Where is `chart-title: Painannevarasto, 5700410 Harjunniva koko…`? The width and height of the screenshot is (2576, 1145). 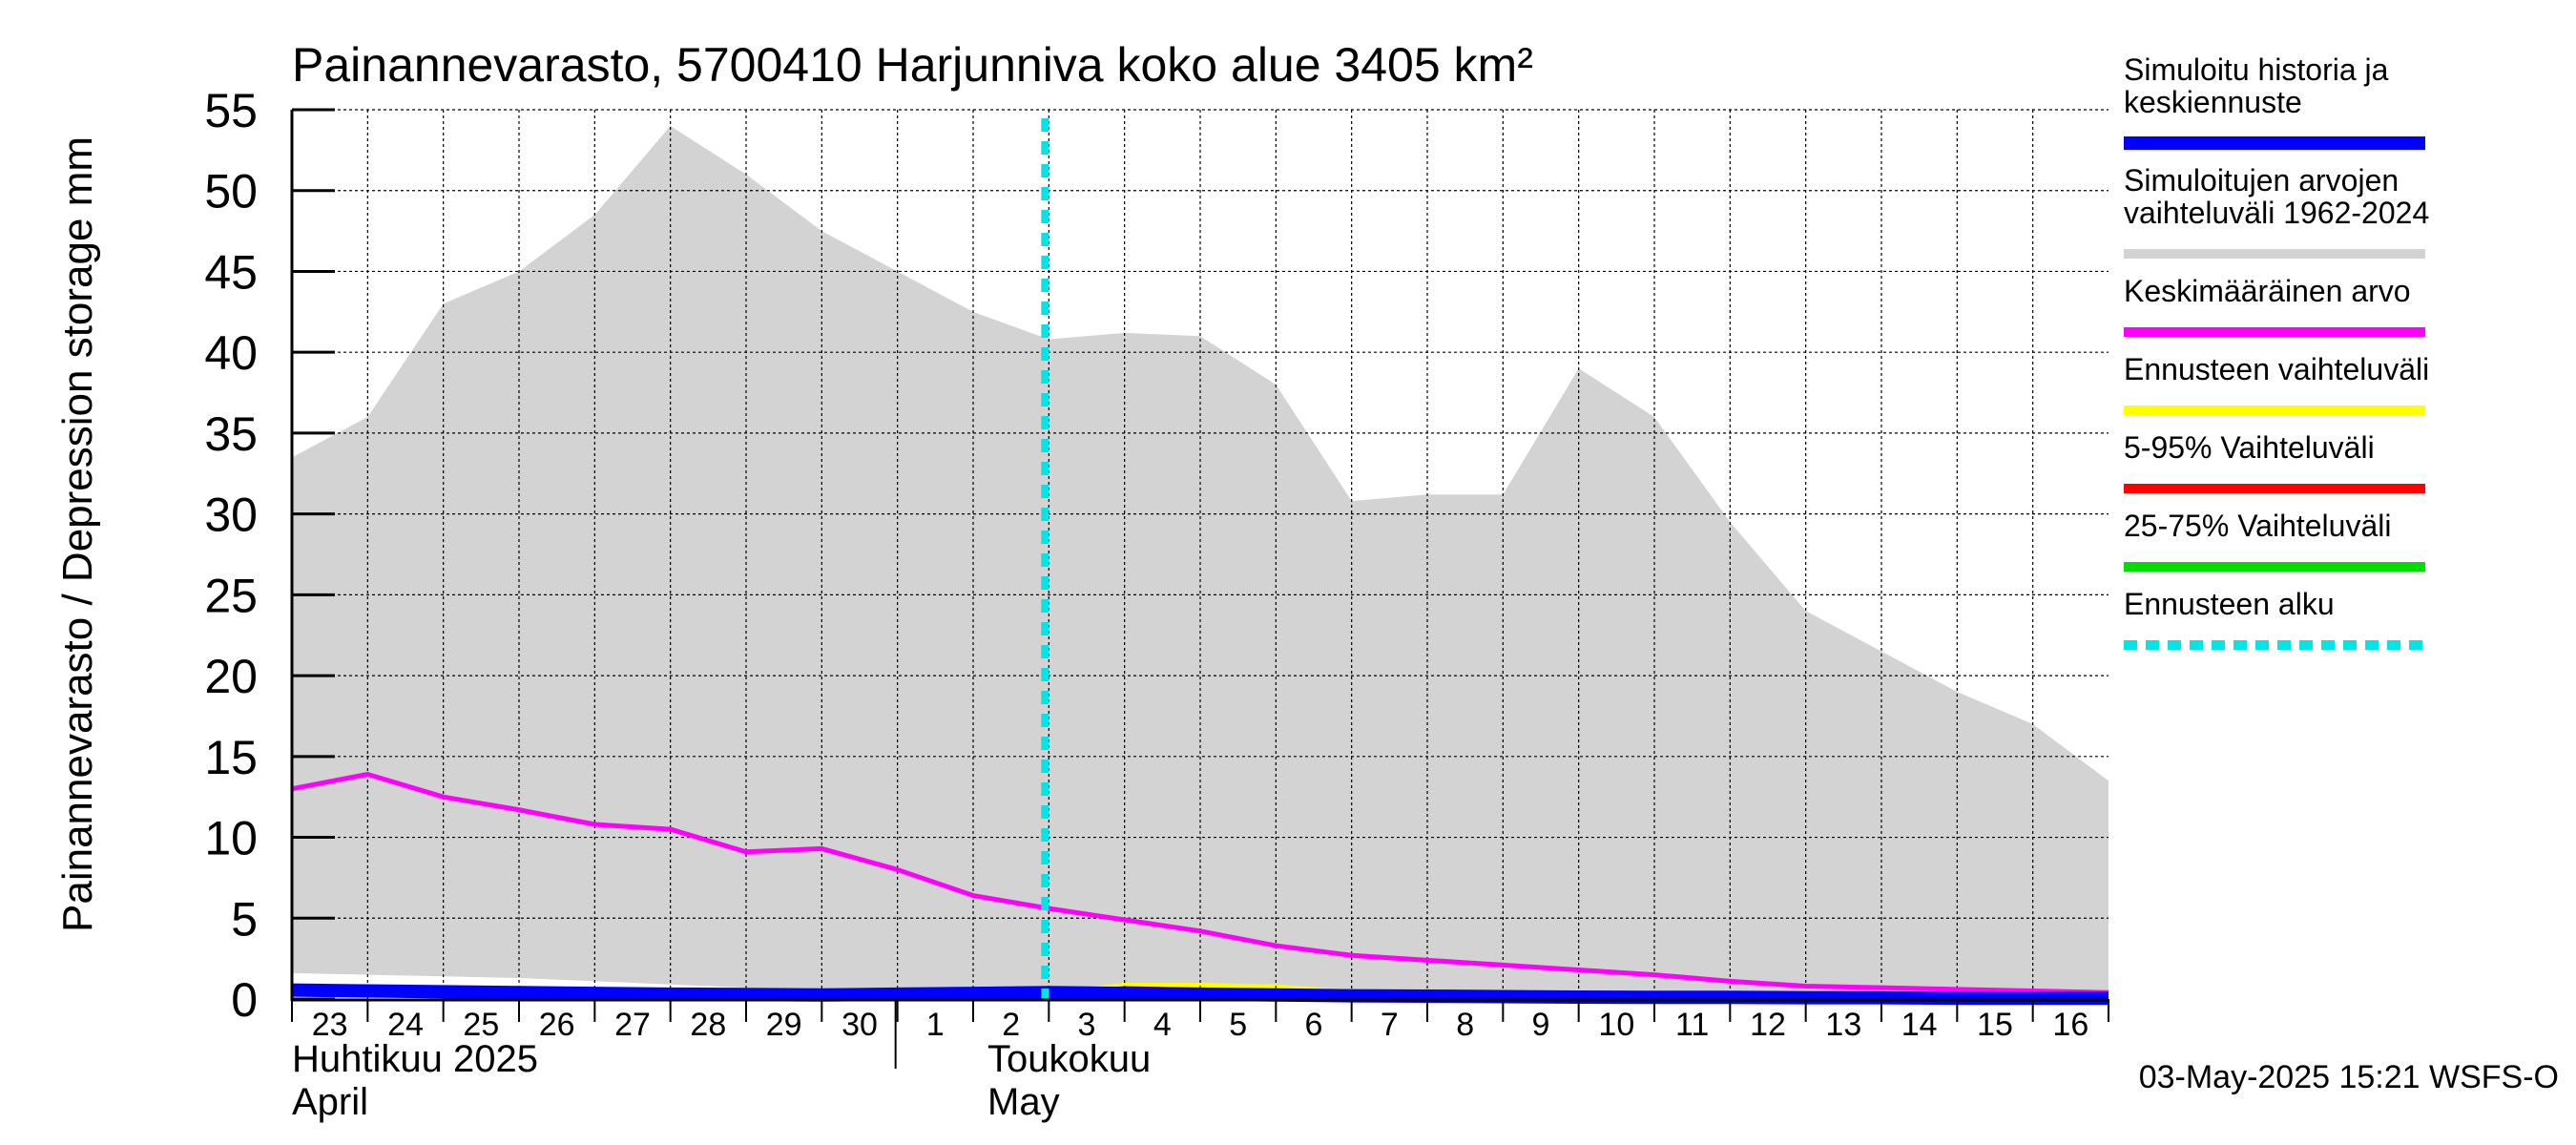
chart-title: Painannevarasto, 5700410 Harjunniva koko… is located at coordinates (912, 65).